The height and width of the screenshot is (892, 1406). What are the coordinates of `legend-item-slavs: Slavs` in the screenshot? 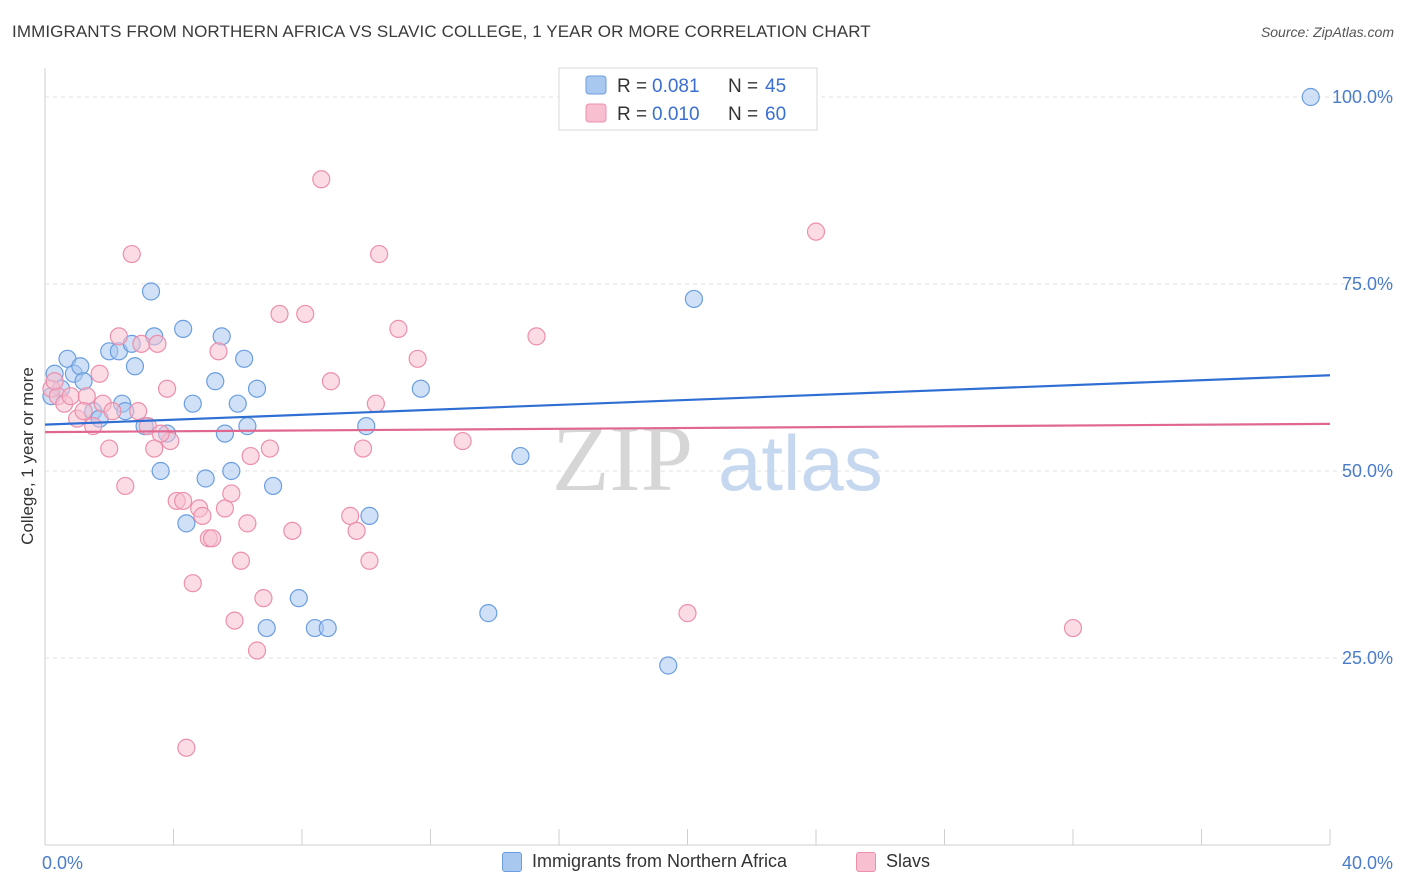 It's located at (893, 861).